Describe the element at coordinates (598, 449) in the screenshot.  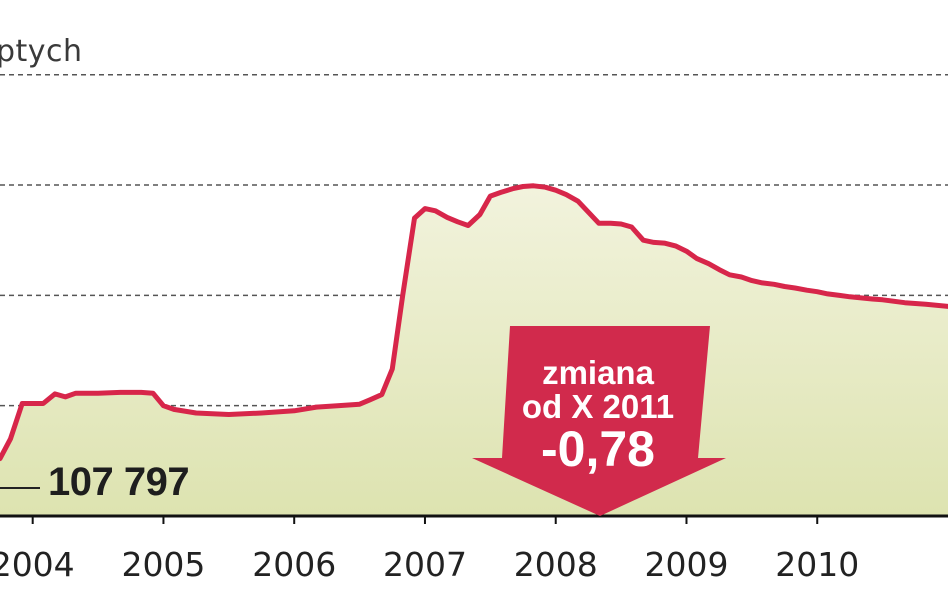
I see `callout-value: -0,78` at that location.